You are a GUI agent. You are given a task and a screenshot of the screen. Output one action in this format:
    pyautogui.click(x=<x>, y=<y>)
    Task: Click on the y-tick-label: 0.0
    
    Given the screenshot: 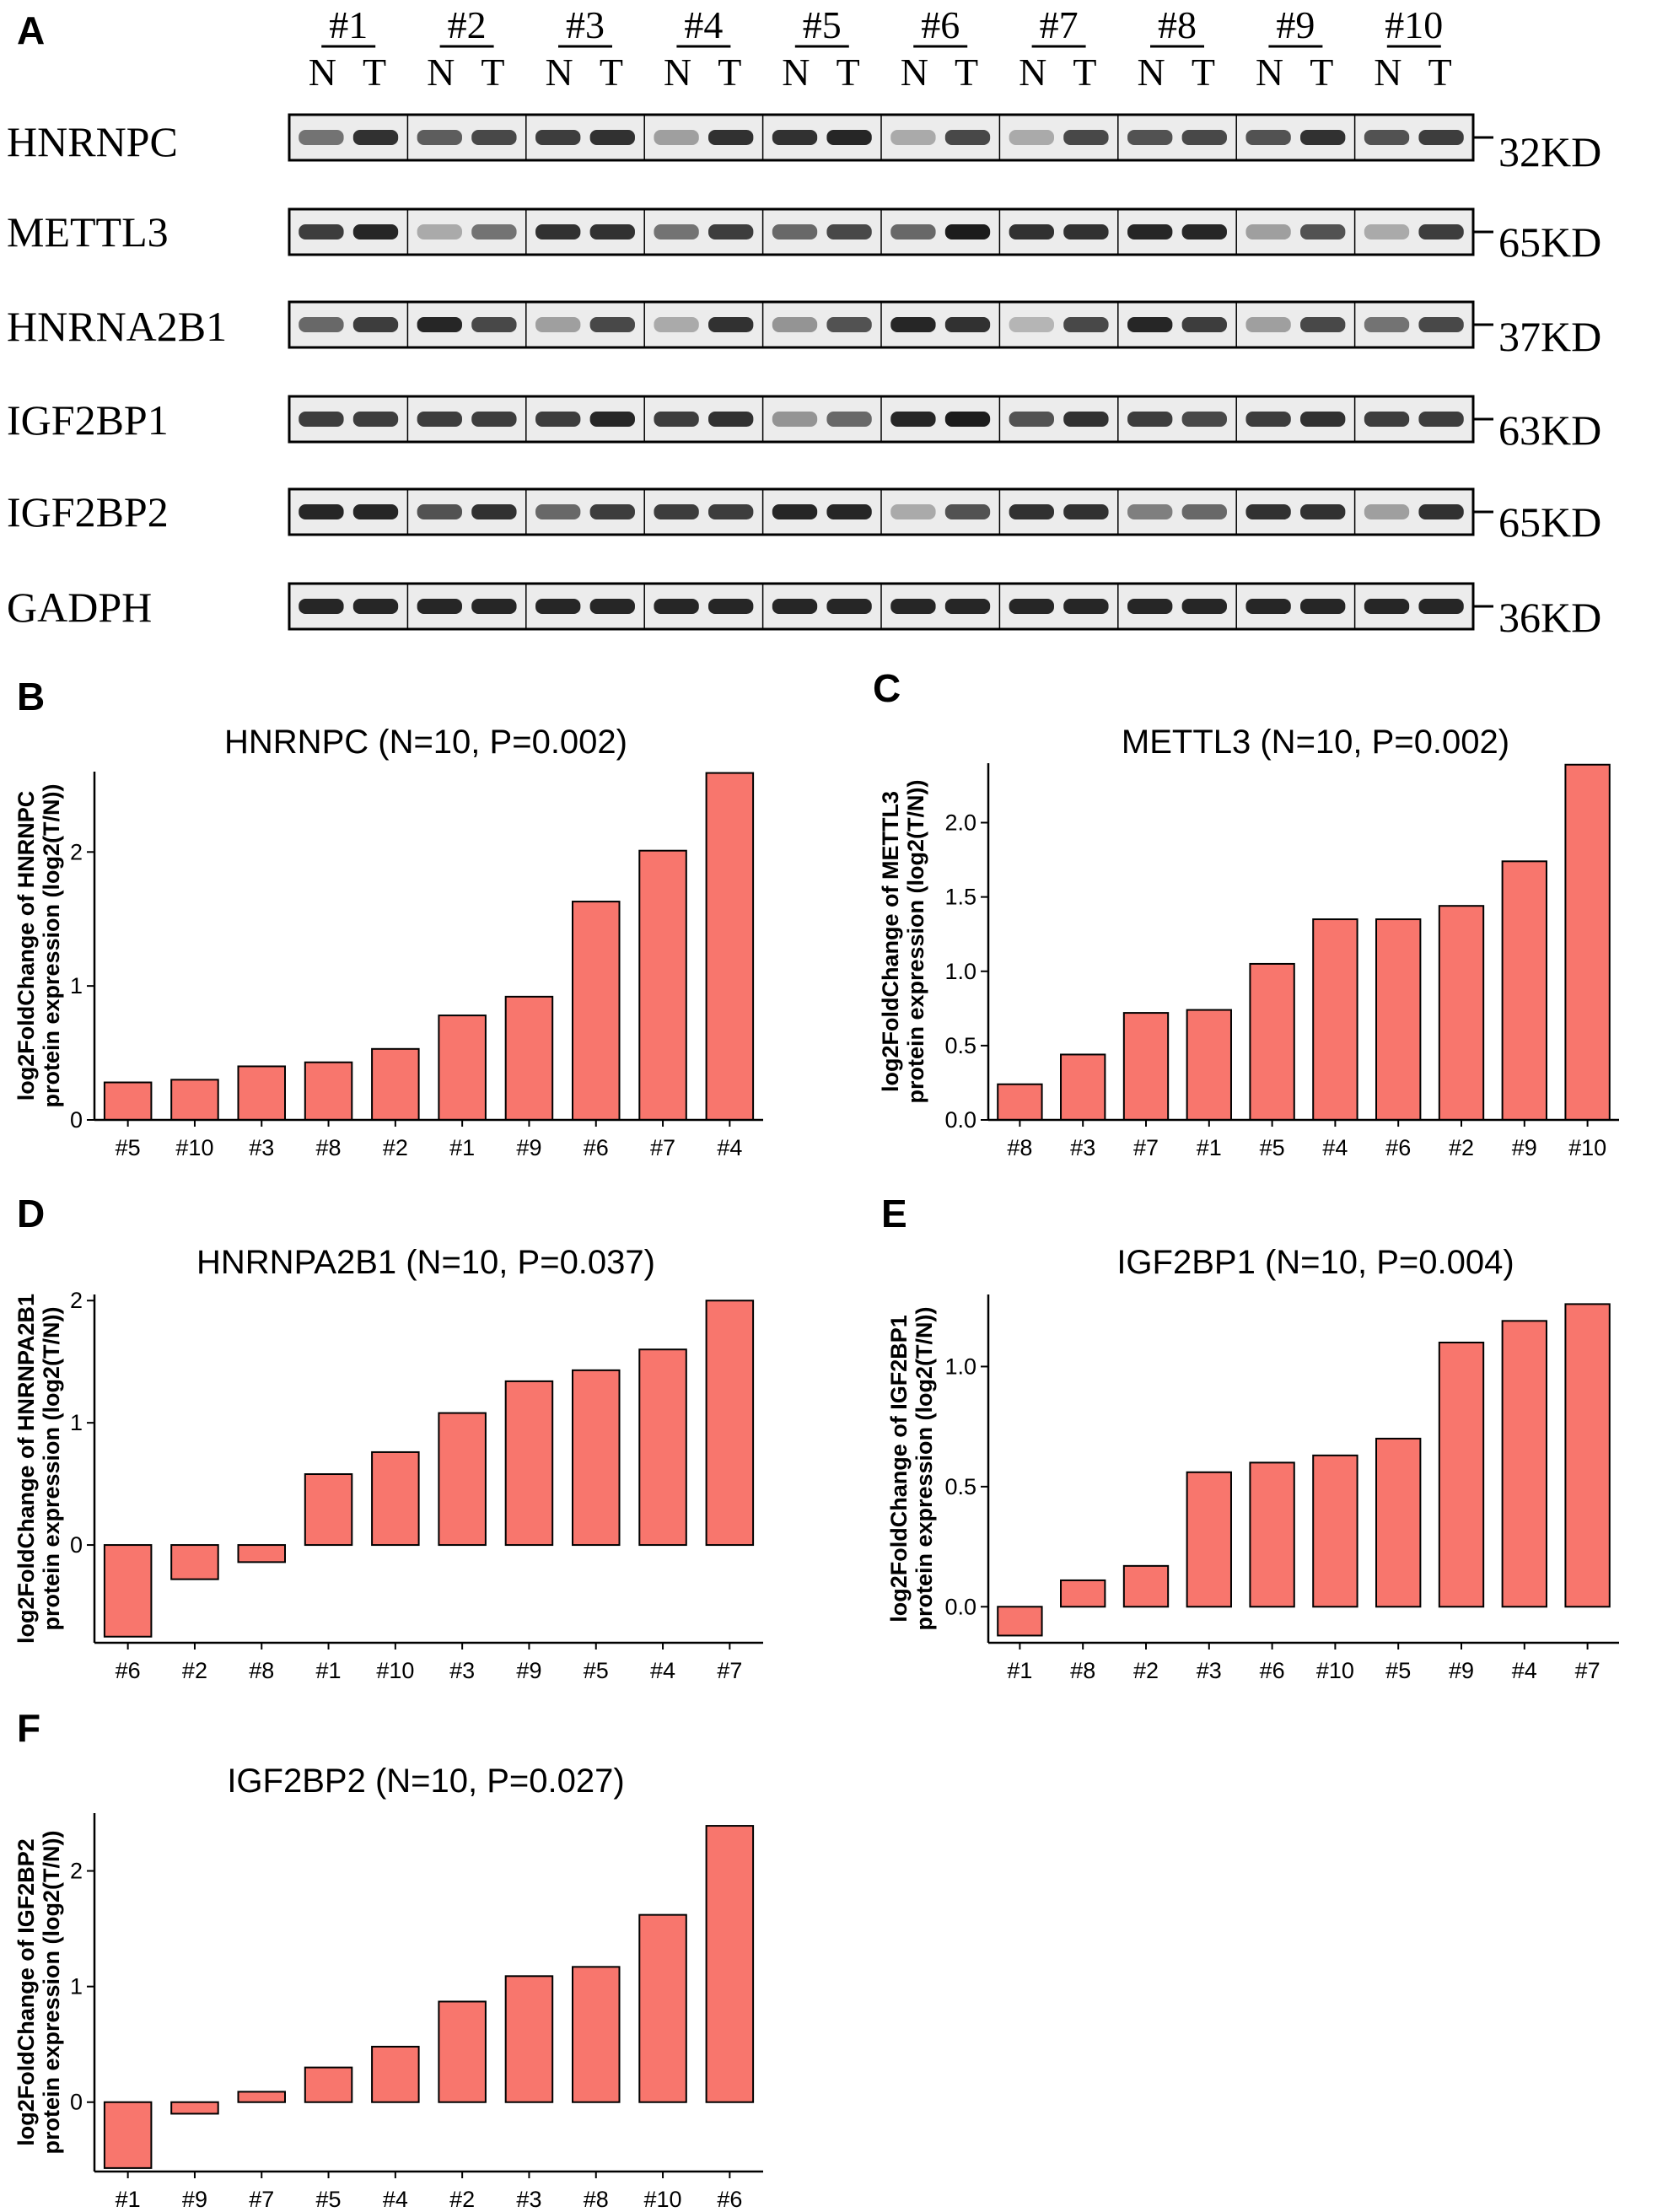 What is the action you would take?
    pyautogui.click(x=960, y=1120)
    